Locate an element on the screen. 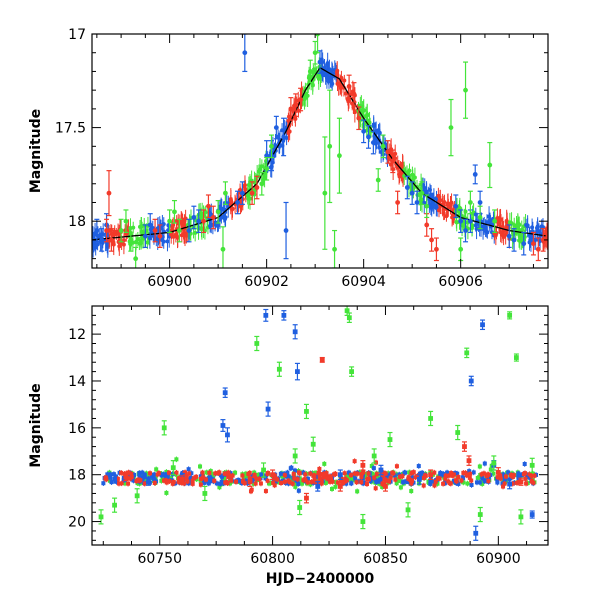 This screenshot has height=600, width=600. x-axis-label: HJD−2400000 is located at coordinates (320, 579).